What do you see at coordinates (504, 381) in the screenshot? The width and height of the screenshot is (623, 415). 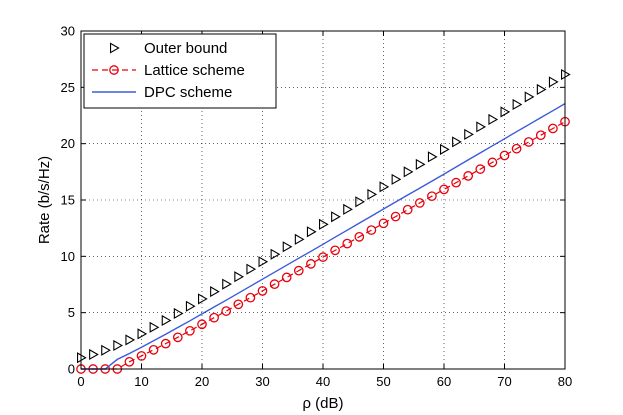 I see `x-tick-label: 70` at bounding box center [504, 381].